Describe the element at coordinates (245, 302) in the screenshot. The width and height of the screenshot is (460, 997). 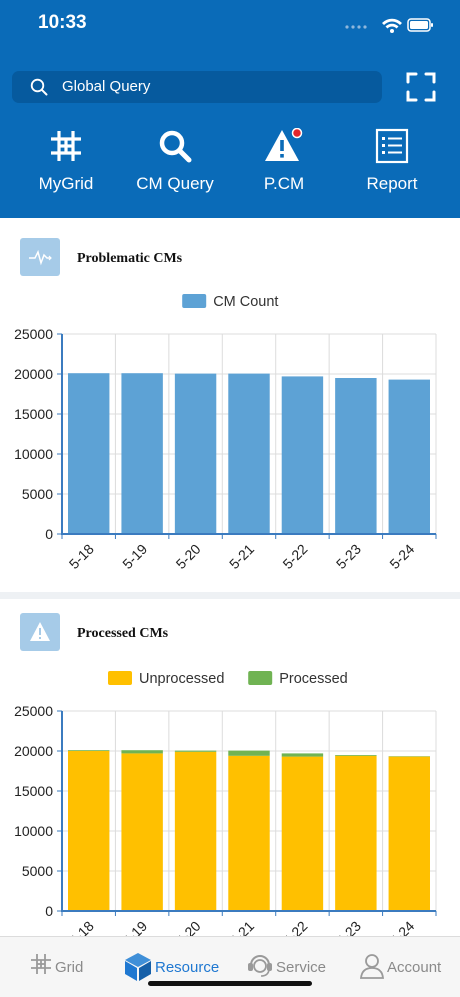
I see `legend-label: CM Count` at that location.